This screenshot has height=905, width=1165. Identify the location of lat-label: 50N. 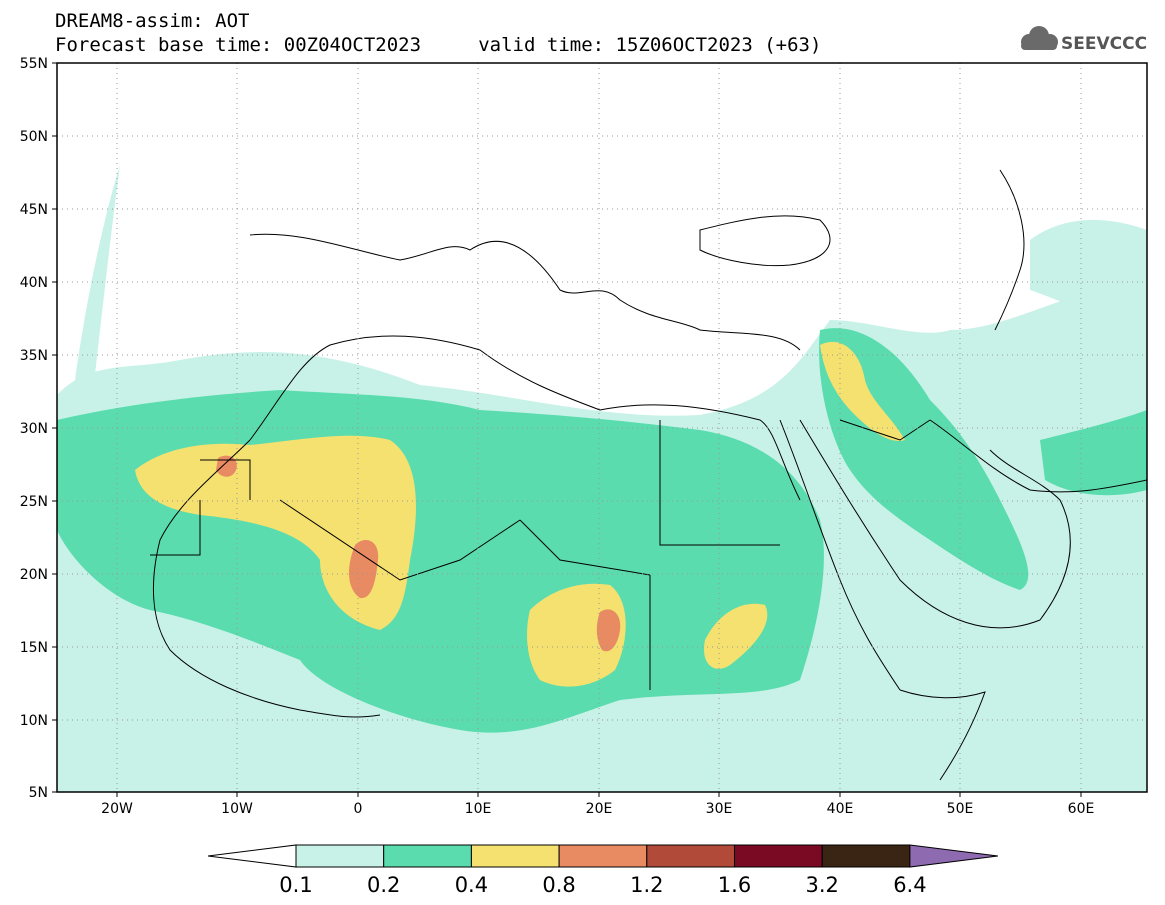
(34, 137).